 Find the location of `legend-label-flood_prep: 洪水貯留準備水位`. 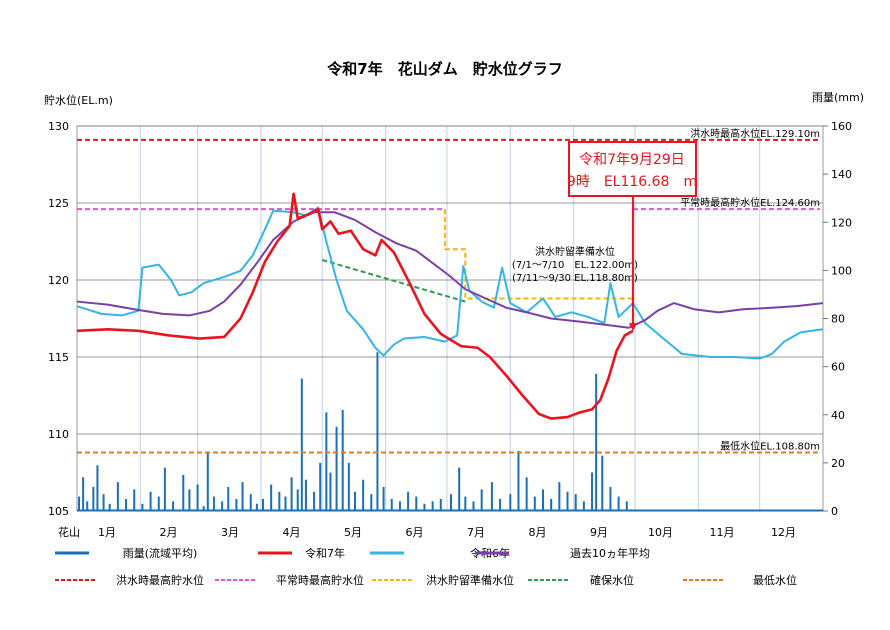

legend-label-flood_prep: 洪水貯留準備水位 is located at coordinates (470, 580).